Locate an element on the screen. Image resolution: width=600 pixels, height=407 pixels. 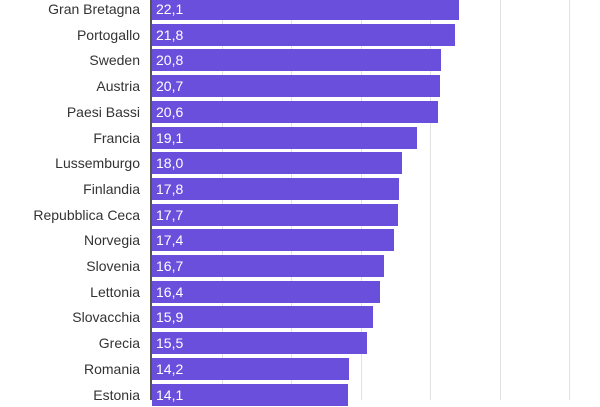
bar-row: Lettonia 16,4 is located at coordinates (300, 292).